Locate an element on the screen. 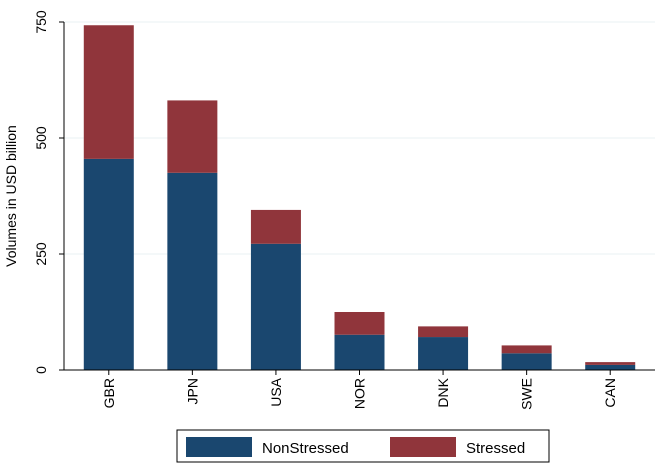 The image size is (656, 471). x-tick-label: SWE is located at coordinates (527, 394).